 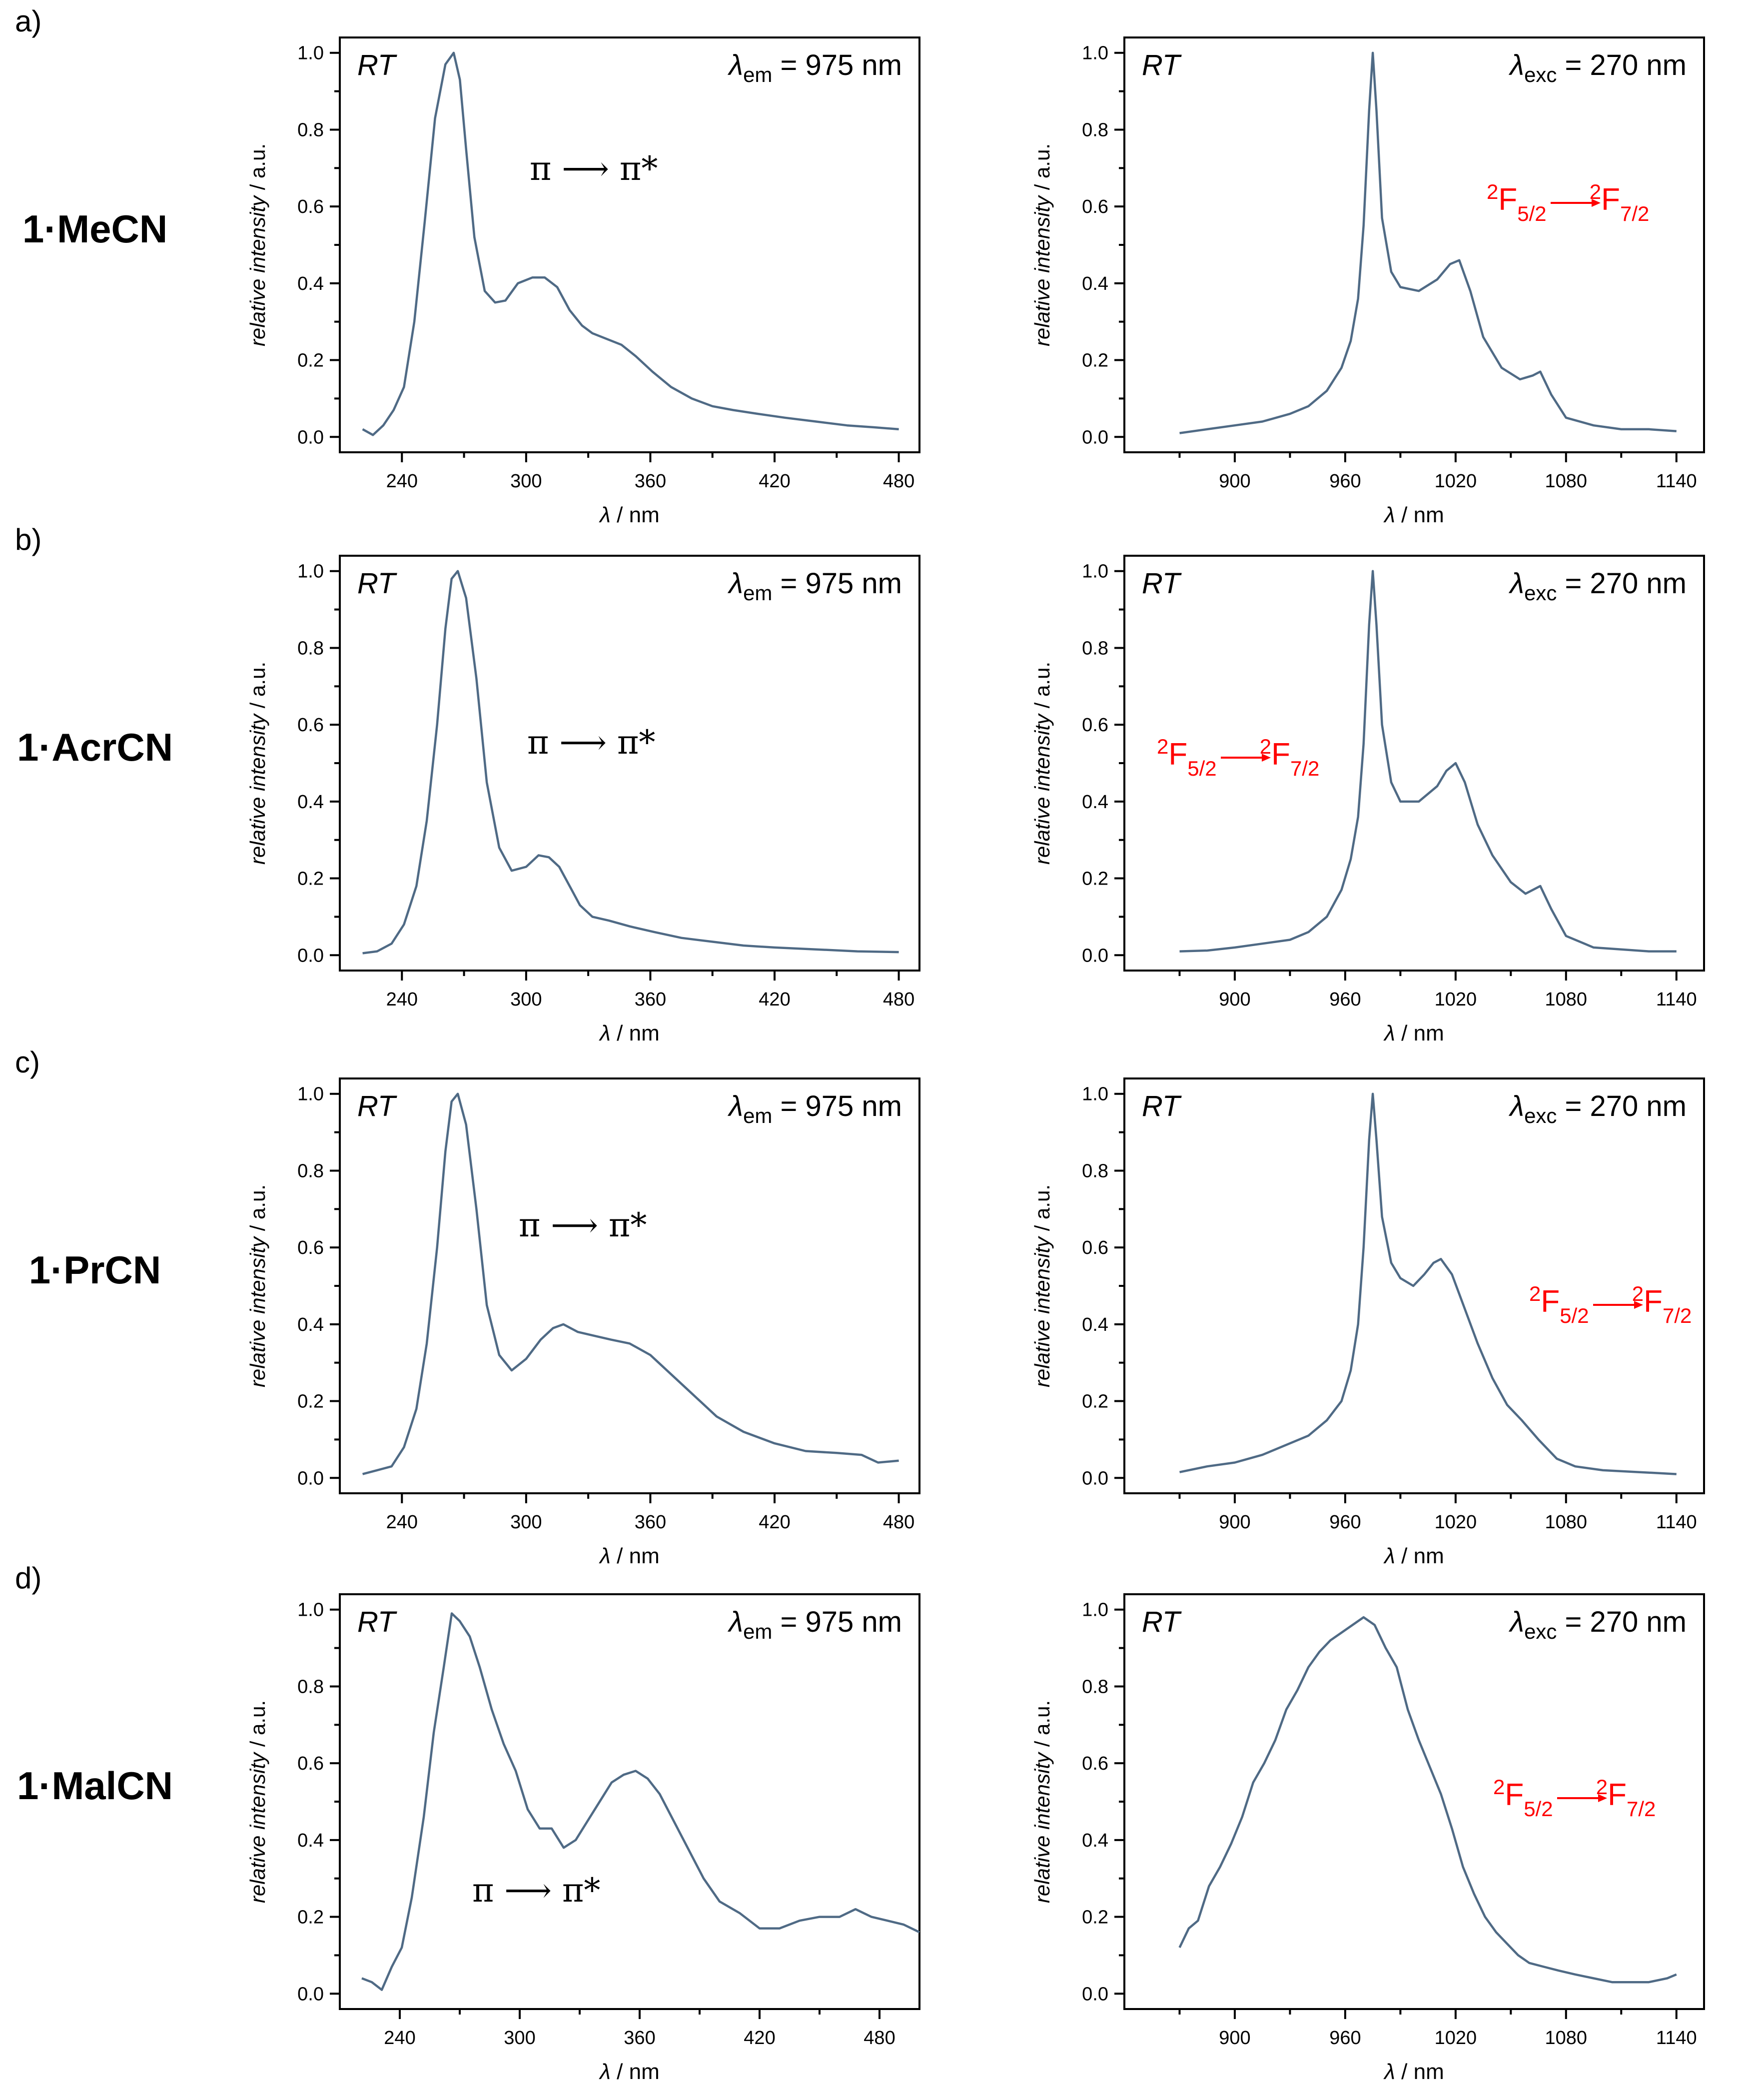 I want to click on wavelength-label: λem = 975 nm, so click(x=815, y=68).